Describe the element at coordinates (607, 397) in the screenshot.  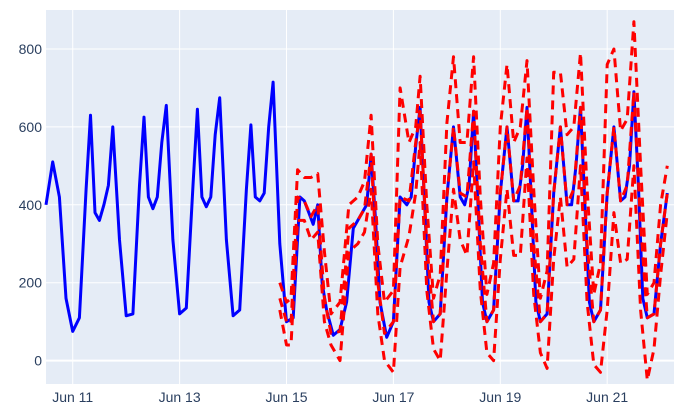
I see `x-tick-label: Jun 21` at that location.